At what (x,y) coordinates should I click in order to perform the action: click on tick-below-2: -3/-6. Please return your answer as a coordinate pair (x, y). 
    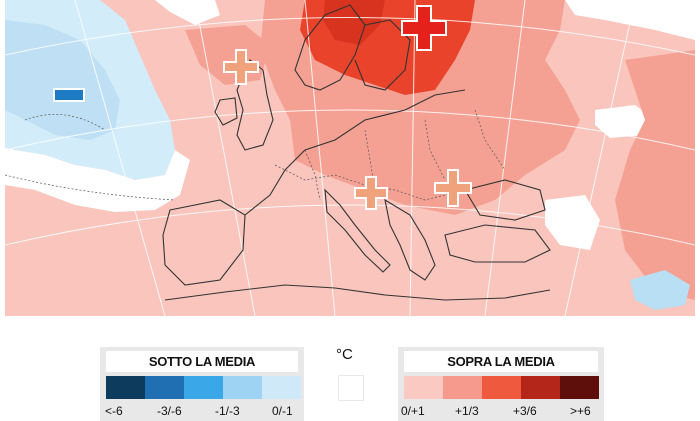
    Looking at the image, I should click on (169, 411).